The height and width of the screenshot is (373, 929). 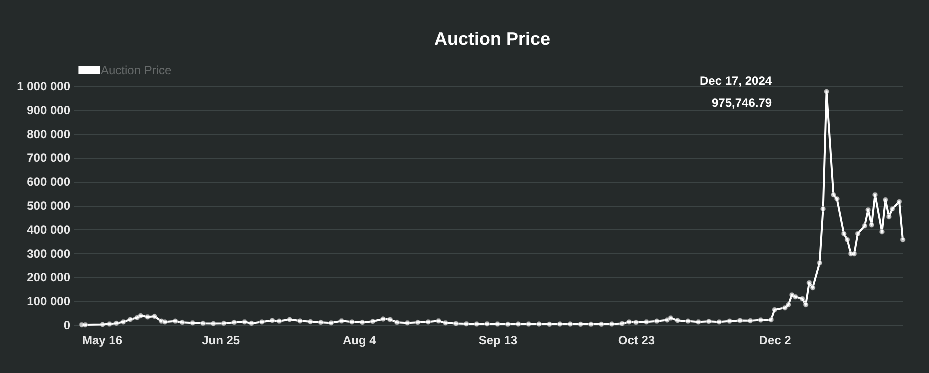 What do you see at coordinates (49, 206) in the screenshot?
I see `y-tick-label: 500 000` at bounding box center [49, 206].